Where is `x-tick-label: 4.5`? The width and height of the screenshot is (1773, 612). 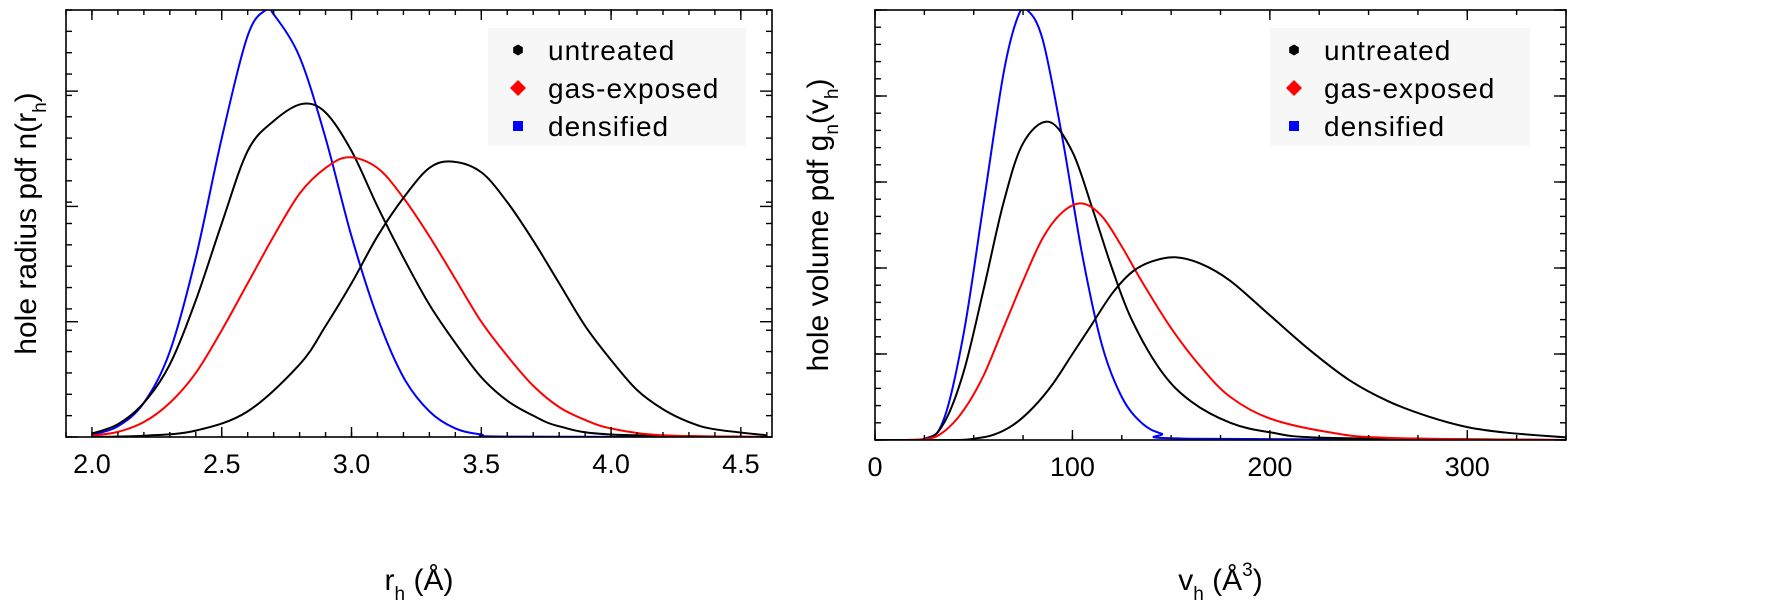
x-tick-label: 4.5 is located at coordinates (741, 464).